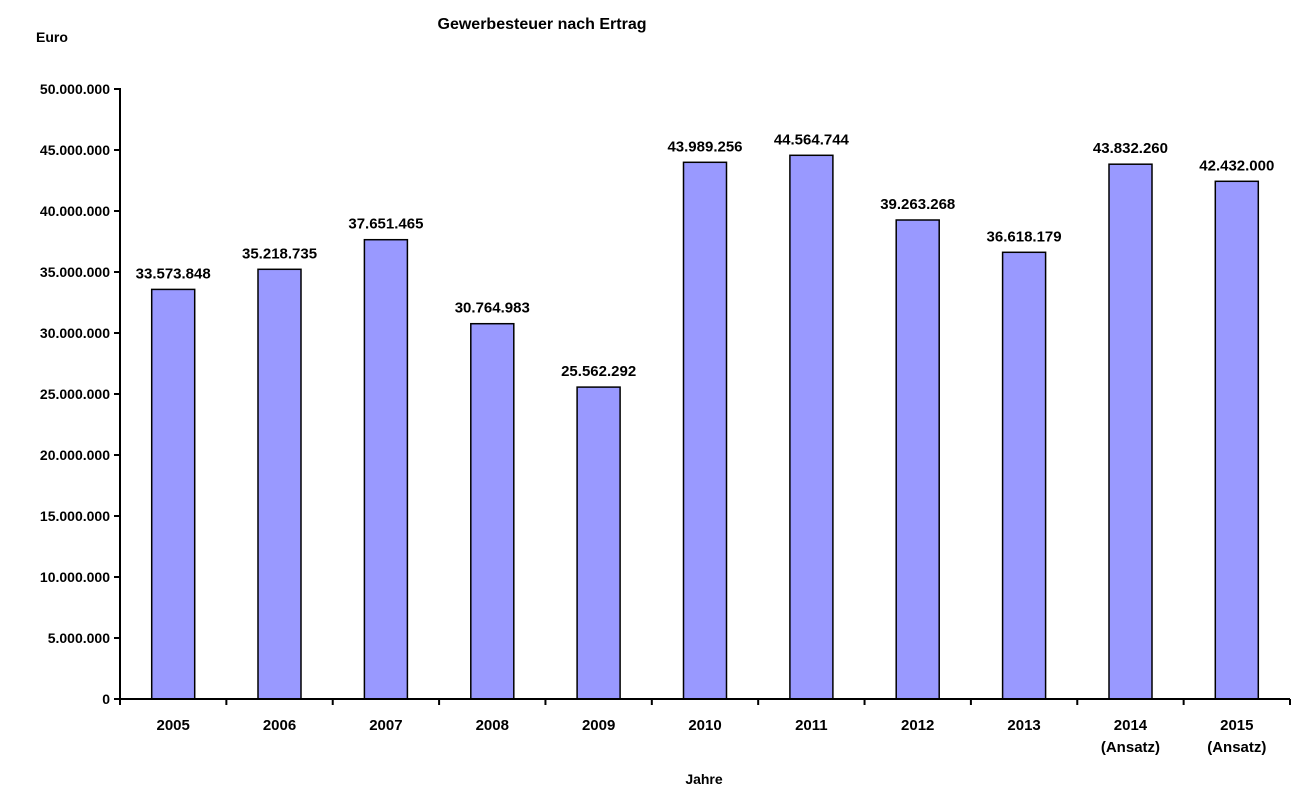 The width and height of the screenshot is (1298, 792). I want to click on x-tick-label: 2015, so click(1236, 725).